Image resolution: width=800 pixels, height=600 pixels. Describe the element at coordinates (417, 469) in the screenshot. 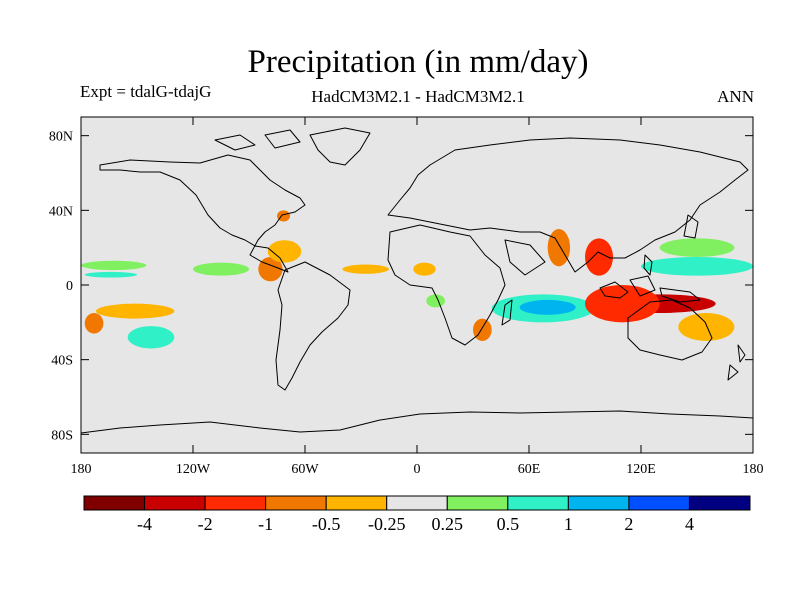

I see `x-tick-label: 0` at that location.